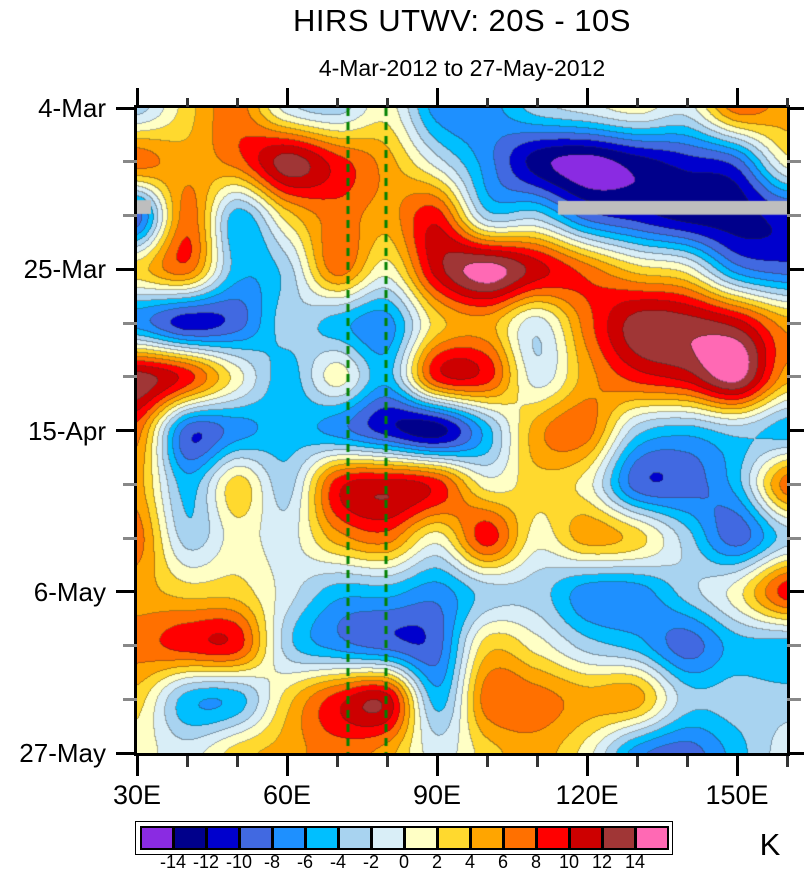  Describe the element at coordinates (437, 795) in the screenshot. I see `x-axis-longitude-label: 90E` at that location.